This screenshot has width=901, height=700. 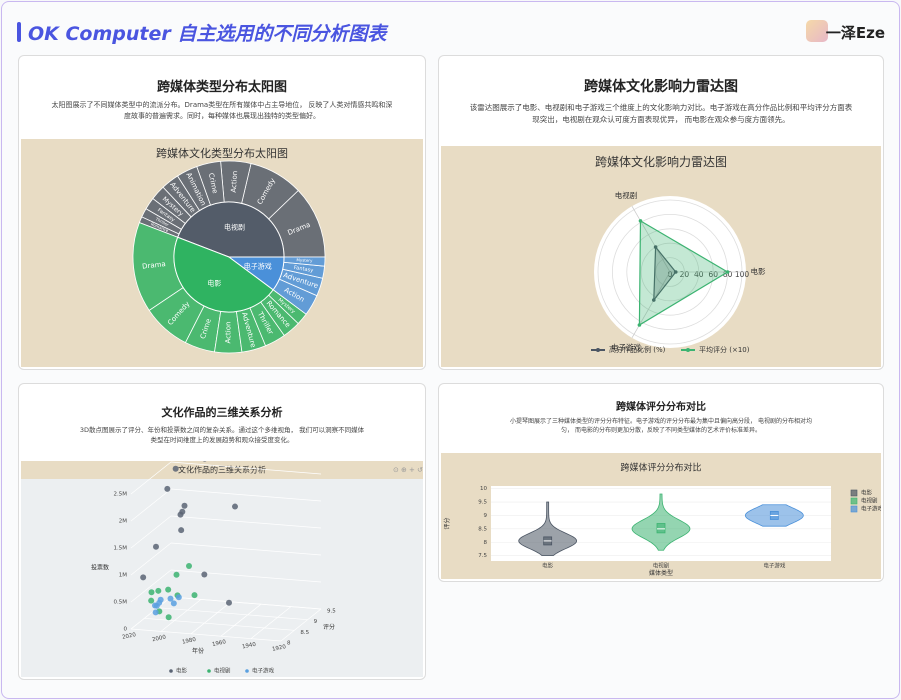 I want to click on y-tick-label: 7.5, so click(x=482, y=556).